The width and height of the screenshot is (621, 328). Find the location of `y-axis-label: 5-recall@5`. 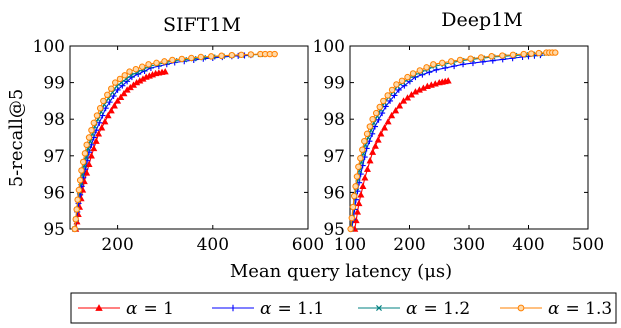

y-axis-label: 5-recall@5 is located at coordinates (16, 138).